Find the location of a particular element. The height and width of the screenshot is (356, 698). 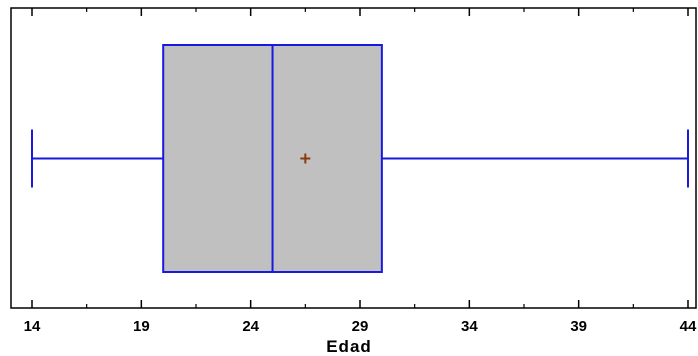

x-tick-label: 19 is located at coordinates (141, 326).